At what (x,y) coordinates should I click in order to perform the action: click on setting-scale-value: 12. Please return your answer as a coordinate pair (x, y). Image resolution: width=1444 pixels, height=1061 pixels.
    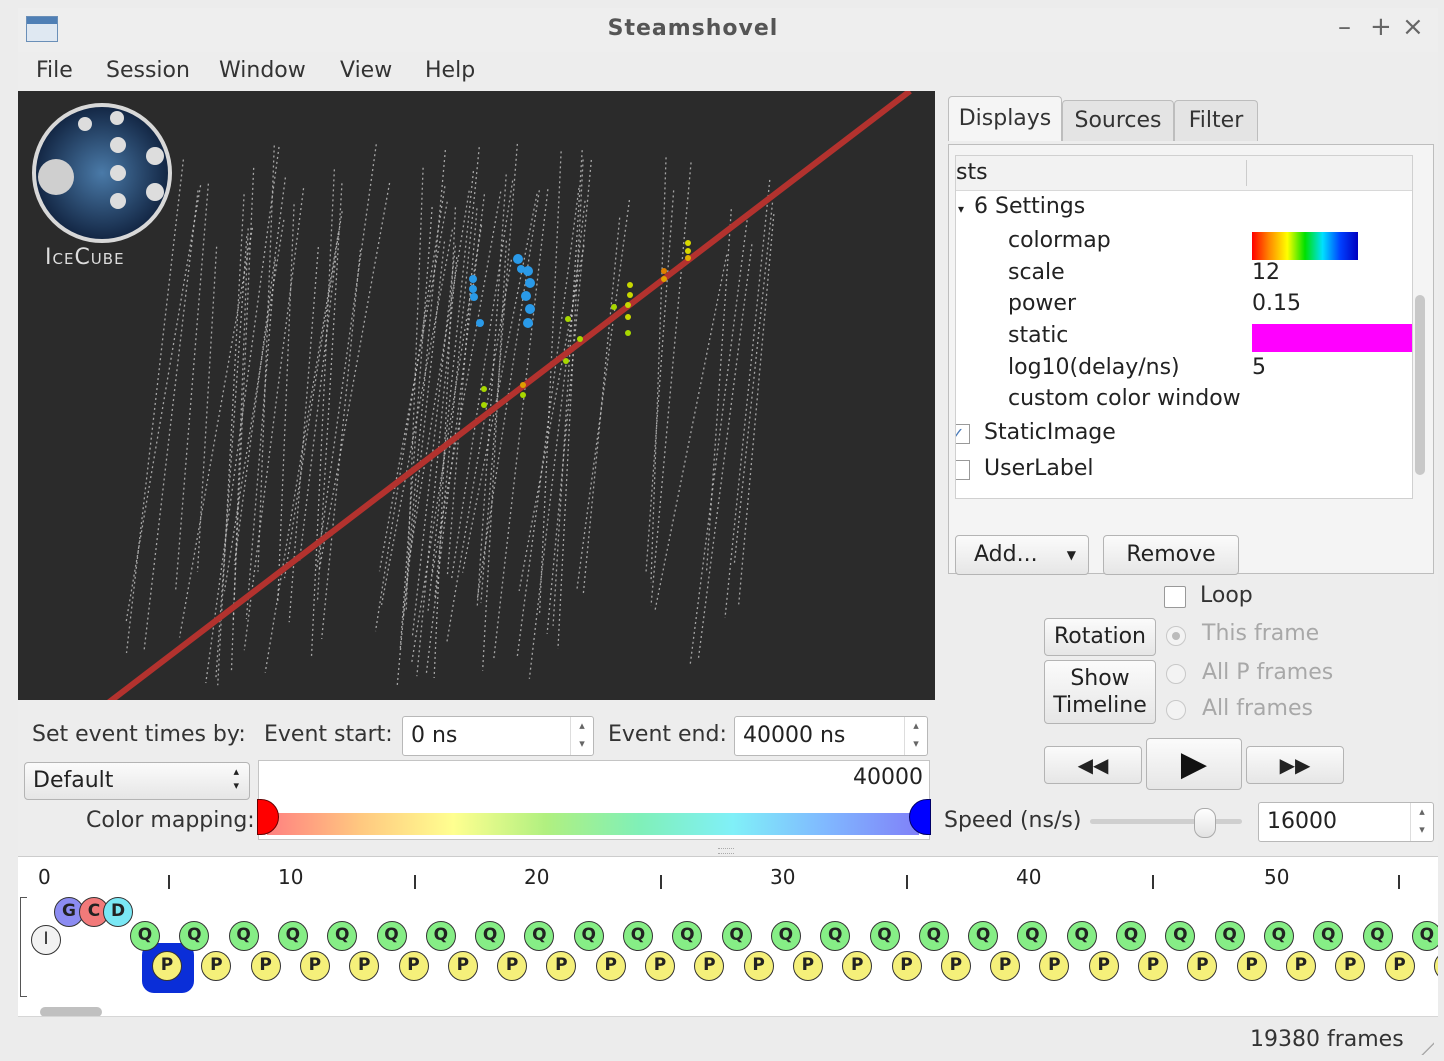
    Looking at the image, I should click on (1266, 272).